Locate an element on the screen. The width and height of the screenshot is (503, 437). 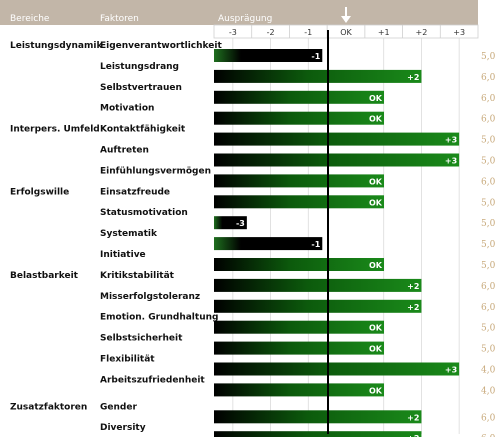
tick-label: +2 is located at coordinates (422, 32).